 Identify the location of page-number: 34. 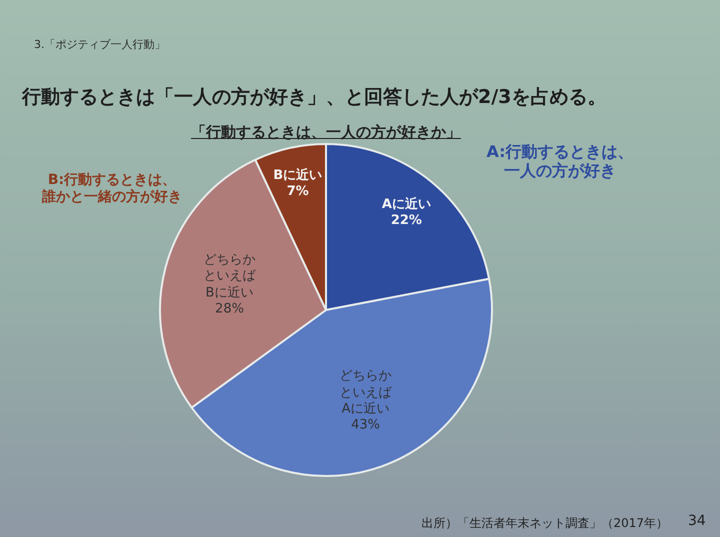
(697, 521).